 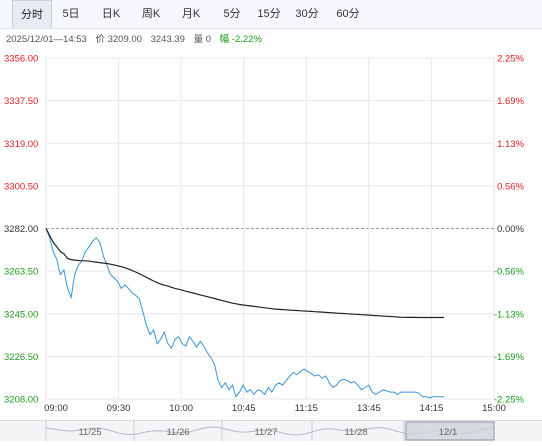 What do you see at coordinates (510, 144) in the screenshot?
I see `y-right-tick-label: 1.13%` at bounding box center [510, 144].